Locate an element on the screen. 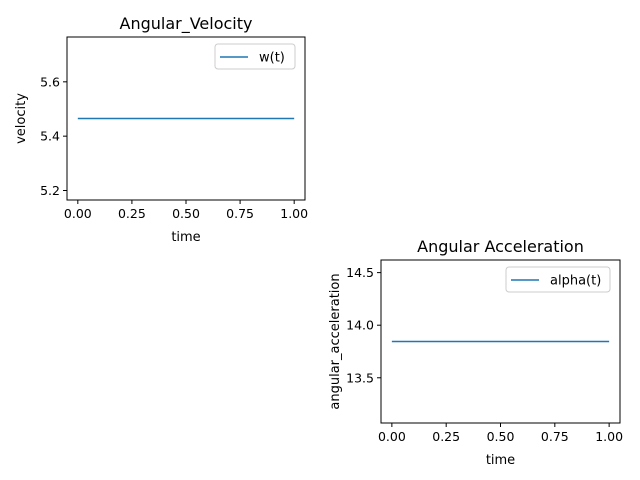 Image resolution: width=640 pixels, height=480 pixels. y-tick-label: 14.0 is located at coordinates (360, 325).